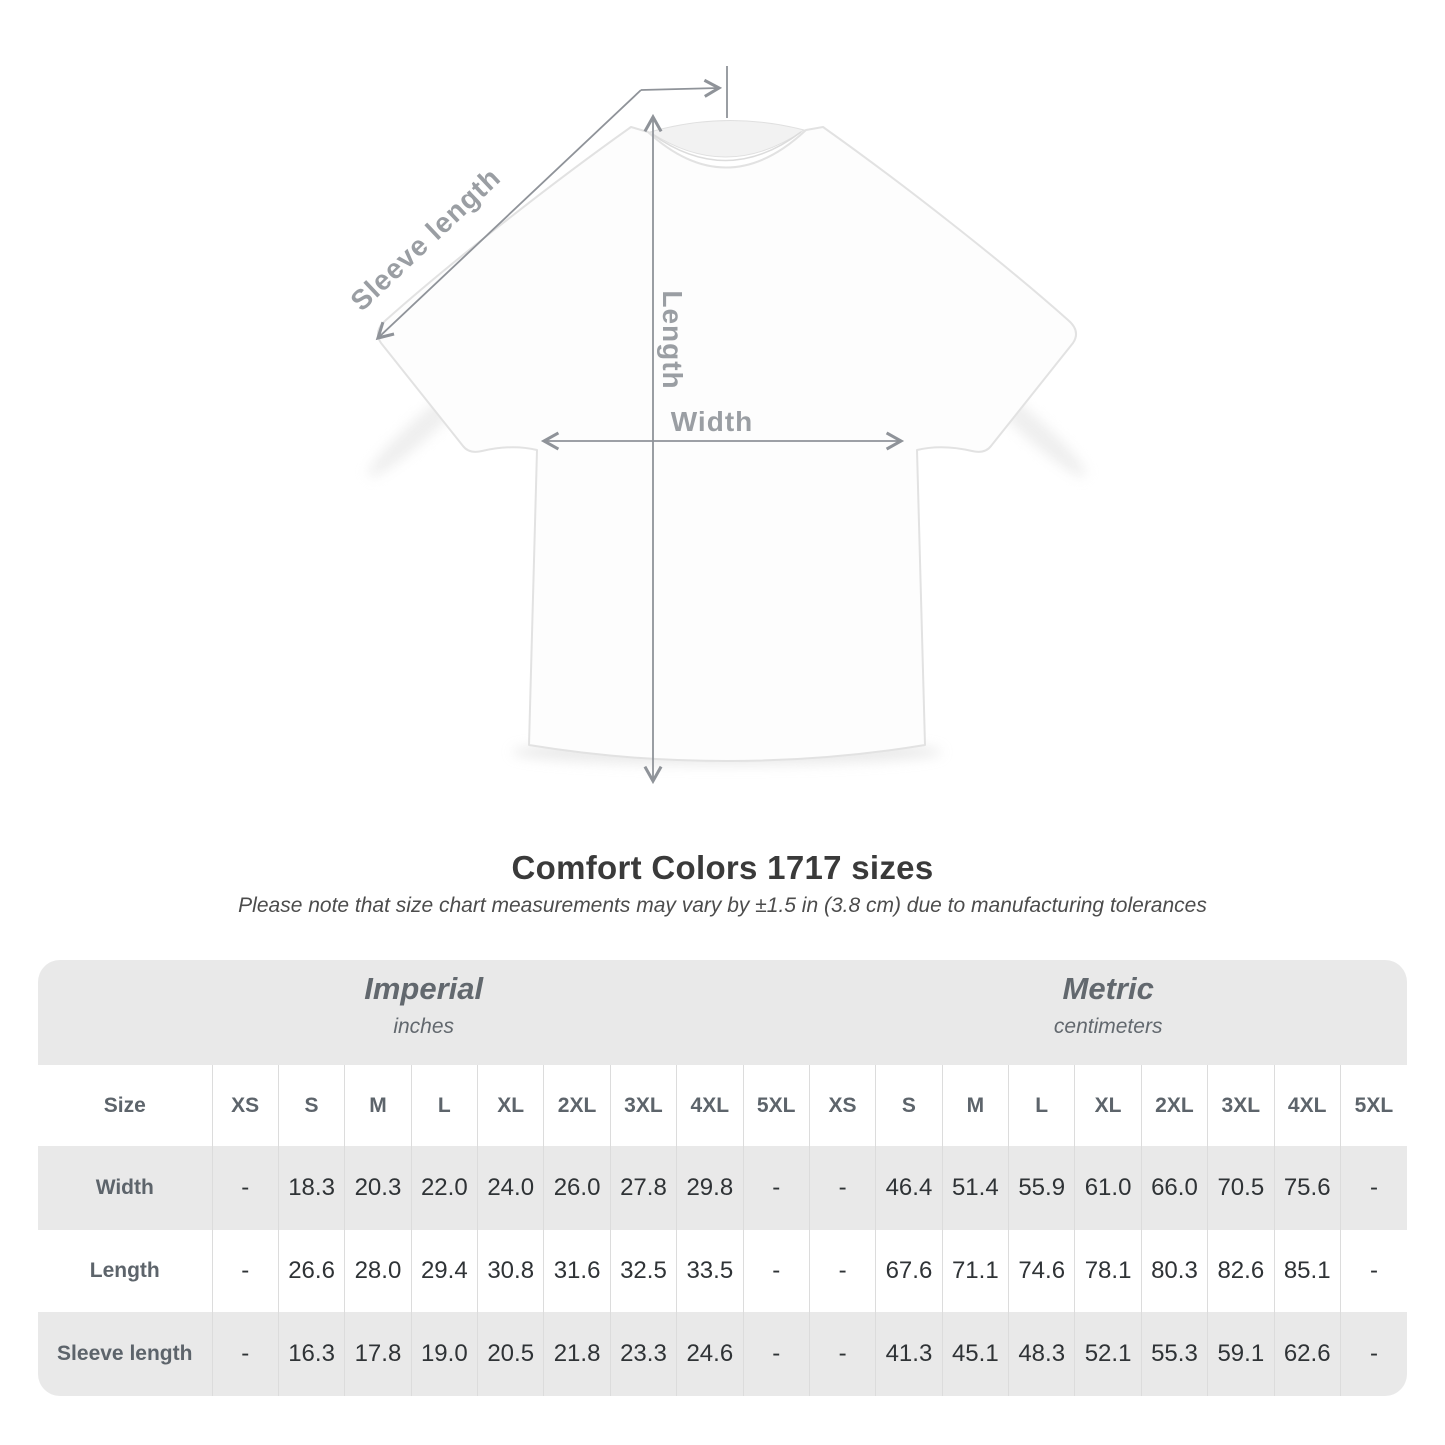 Image resolution: width=1445 pixels, height=1445 pixels. Describe the element at coordinates (444, 1188) in the screenshot. I see `measurement-cell: 22.0` at that location.